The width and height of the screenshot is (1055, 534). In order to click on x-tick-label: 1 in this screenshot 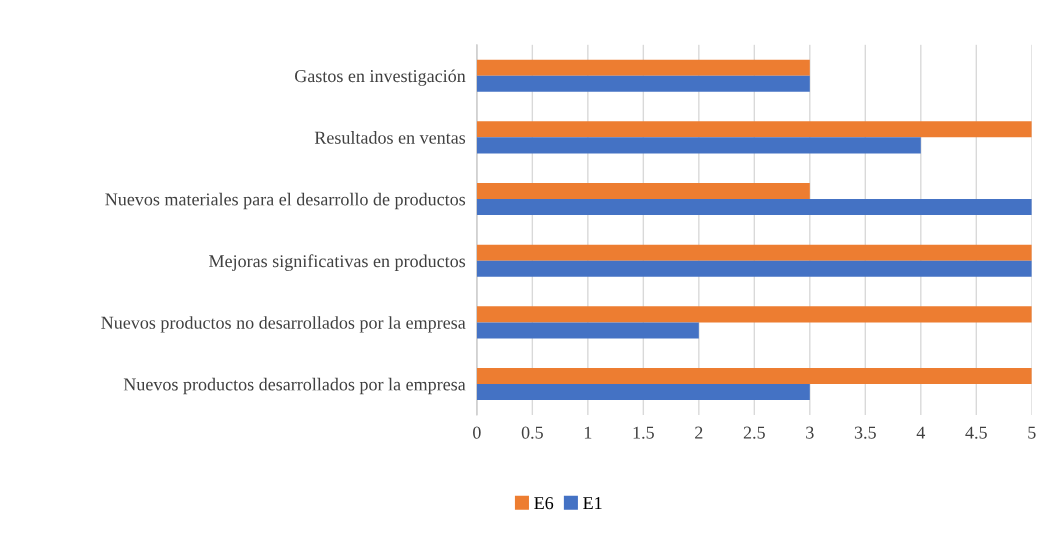, I will do `click(588, 432)`.